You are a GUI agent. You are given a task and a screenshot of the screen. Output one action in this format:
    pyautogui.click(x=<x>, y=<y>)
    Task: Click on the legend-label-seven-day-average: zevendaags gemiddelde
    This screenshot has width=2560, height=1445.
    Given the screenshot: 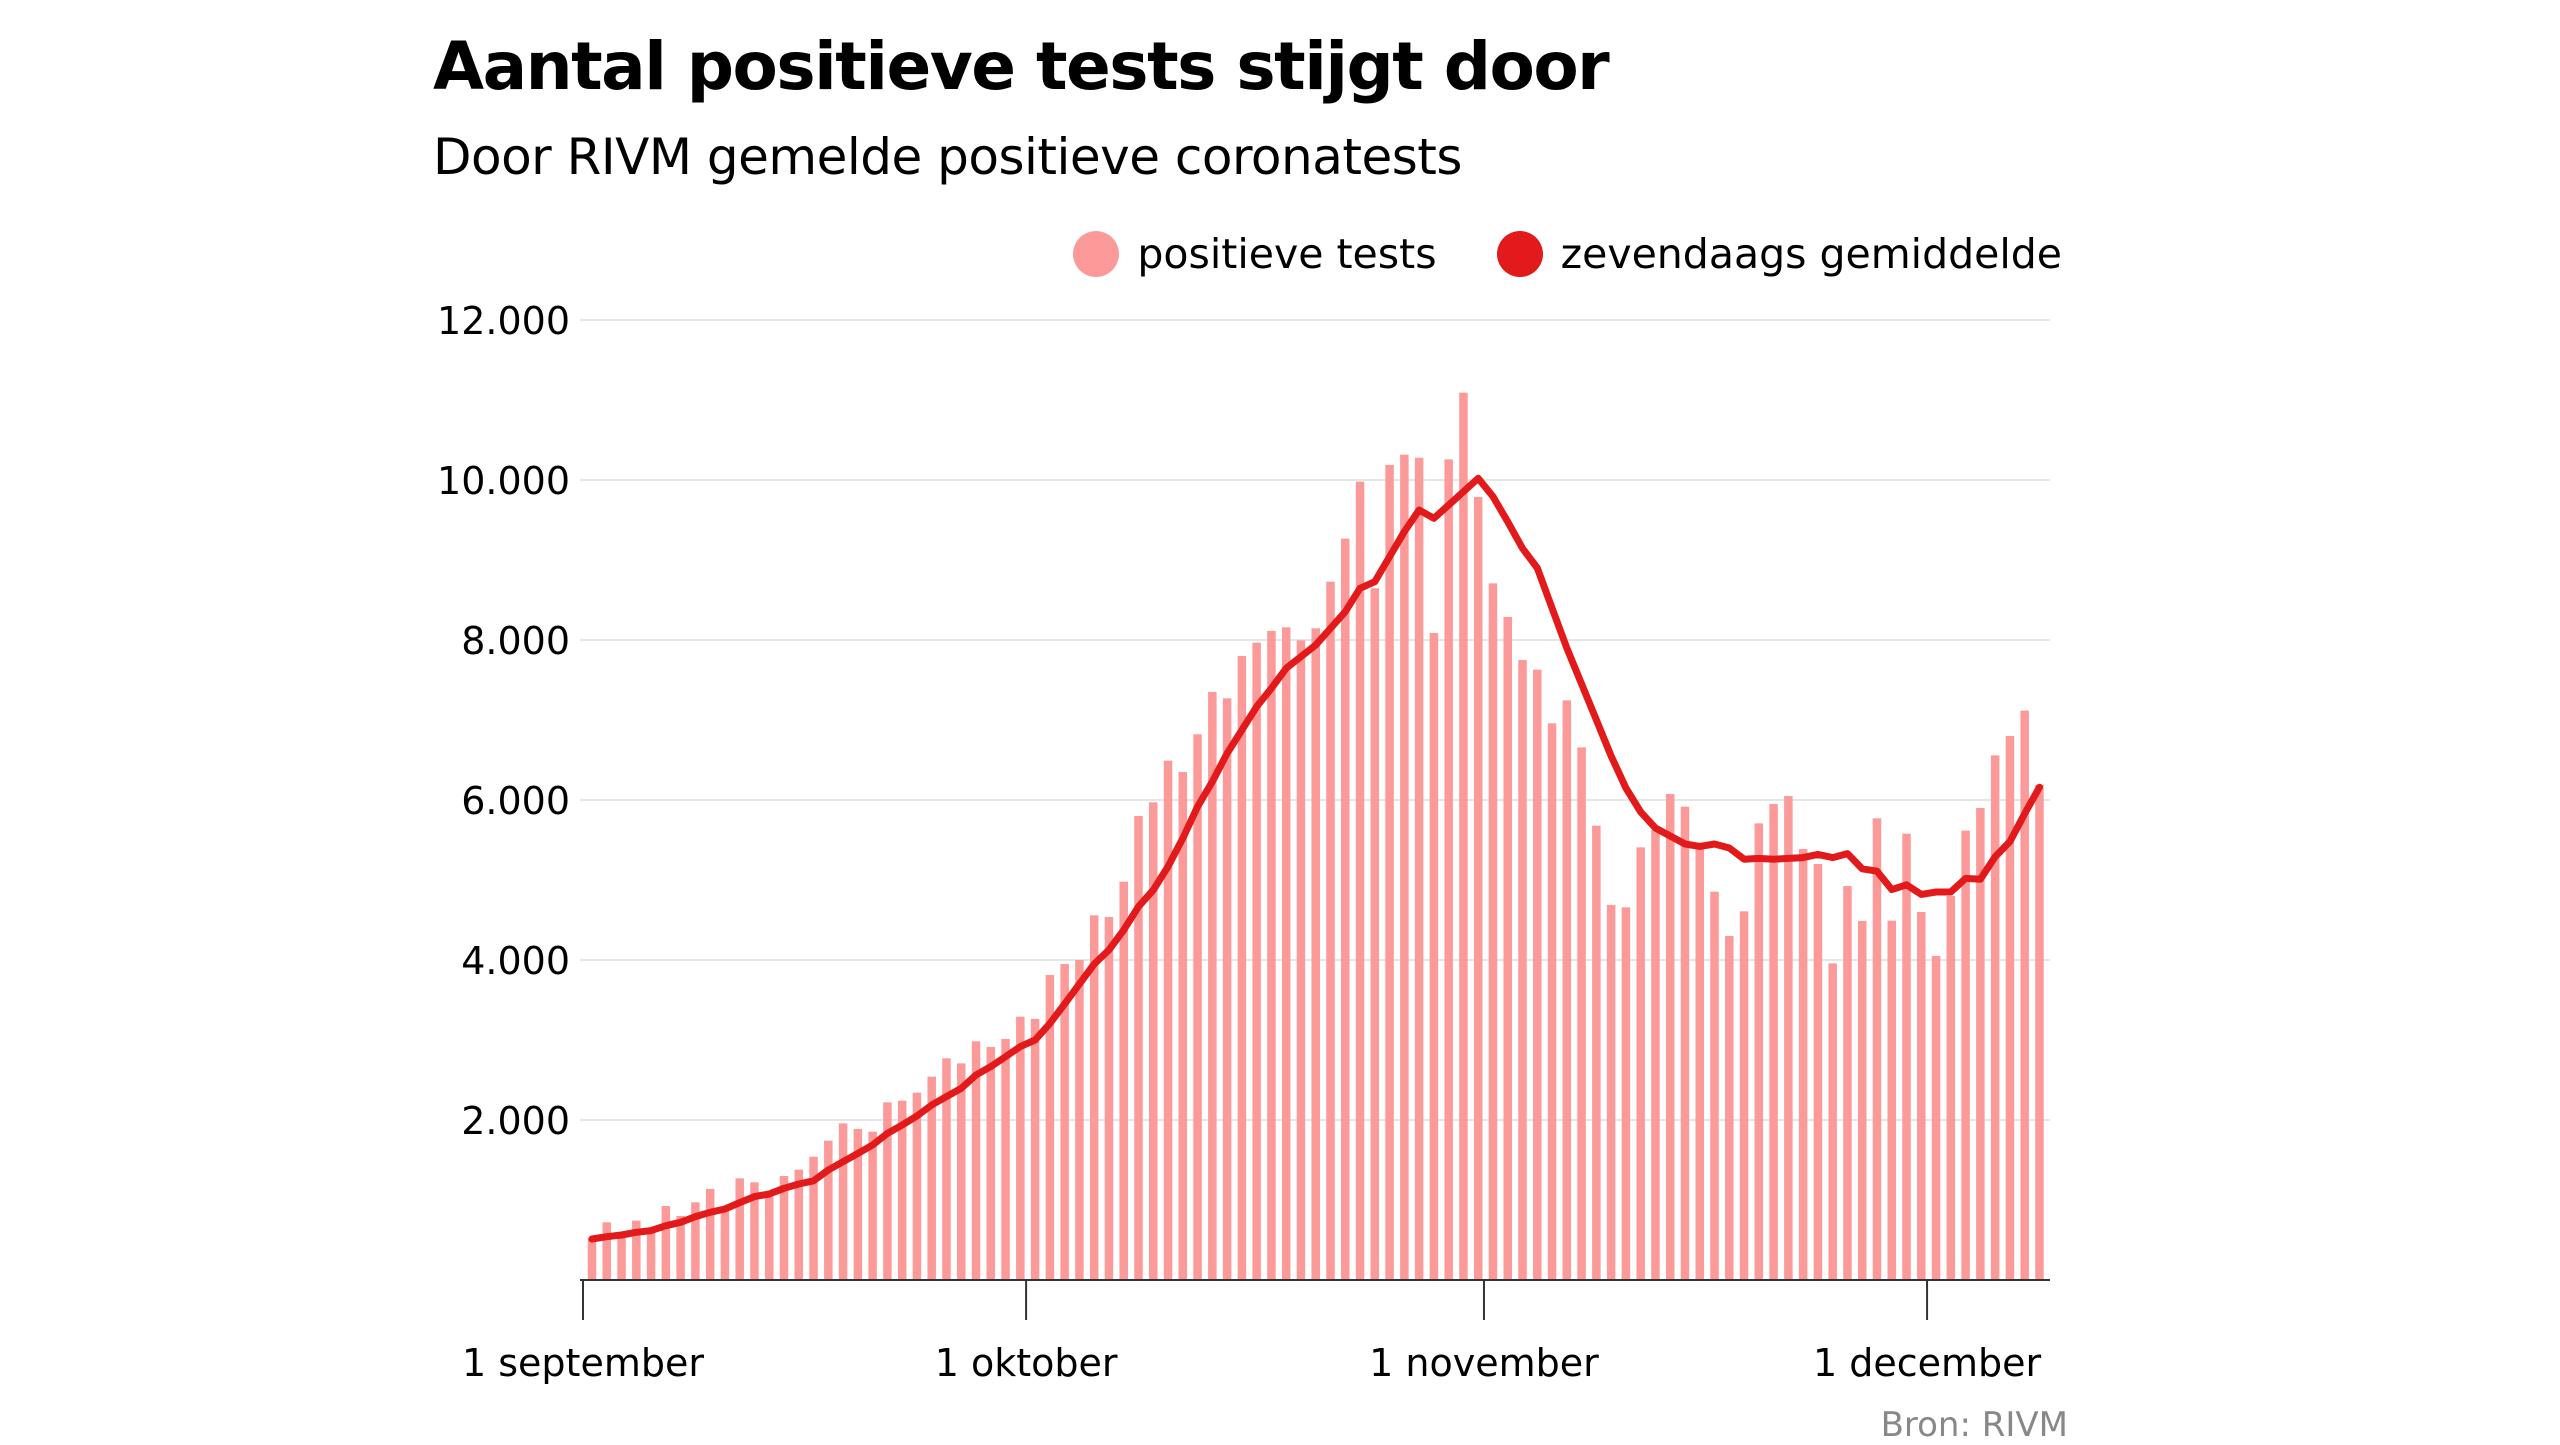 What is the action you would take?
    pyautogui.click(x=1811, y=254)
    